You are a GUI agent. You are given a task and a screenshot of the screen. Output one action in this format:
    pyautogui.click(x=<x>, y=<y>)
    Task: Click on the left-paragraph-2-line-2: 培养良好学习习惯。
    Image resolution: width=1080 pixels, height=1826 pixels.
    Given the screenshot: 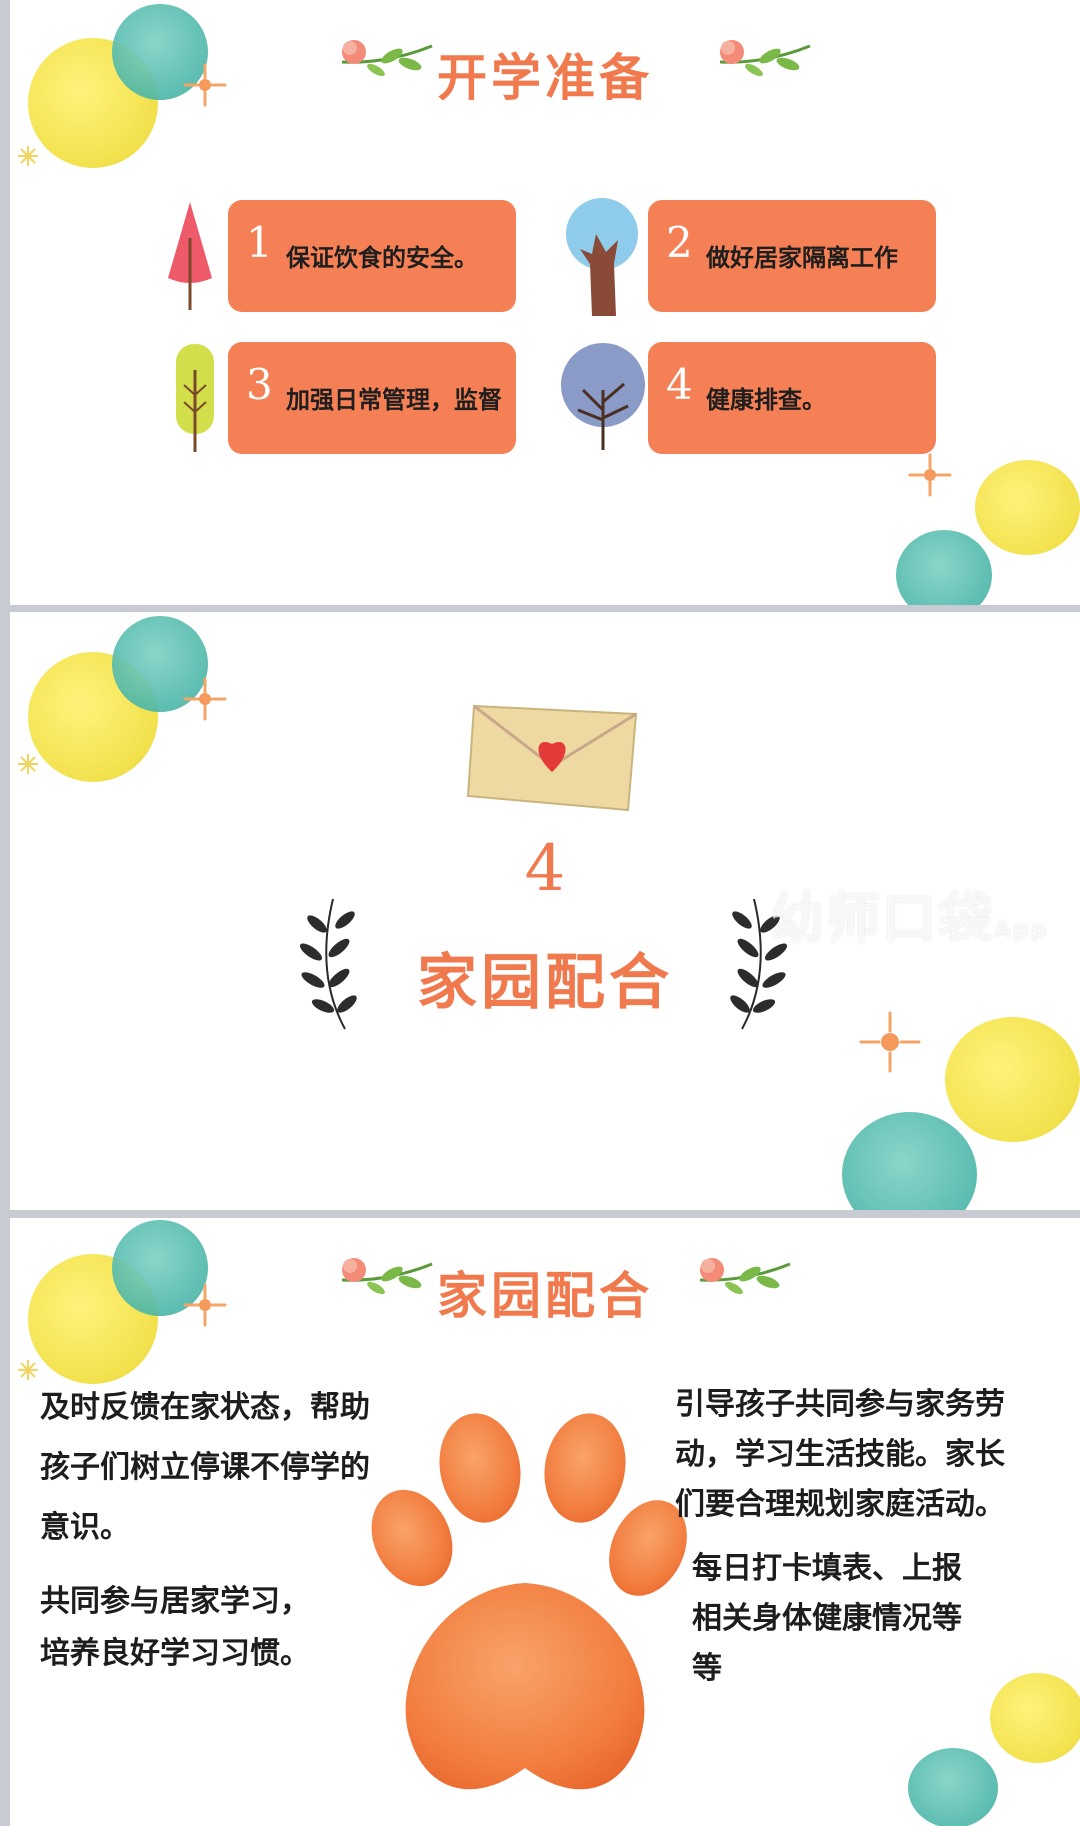 What is the action you would take?
    pyautogui.click(x=175, y=1653)
    